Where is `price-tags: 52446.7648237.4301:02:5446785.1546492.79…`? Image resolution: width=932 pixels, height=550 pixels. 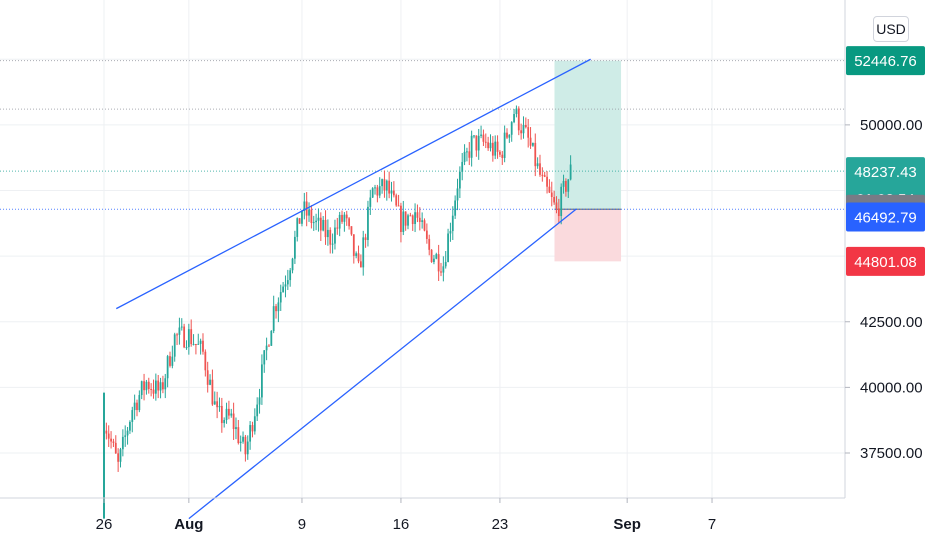
price-tags: 52446.7648237.4301:02:5446785.1546492.79… is located at coordinates (885, 161).